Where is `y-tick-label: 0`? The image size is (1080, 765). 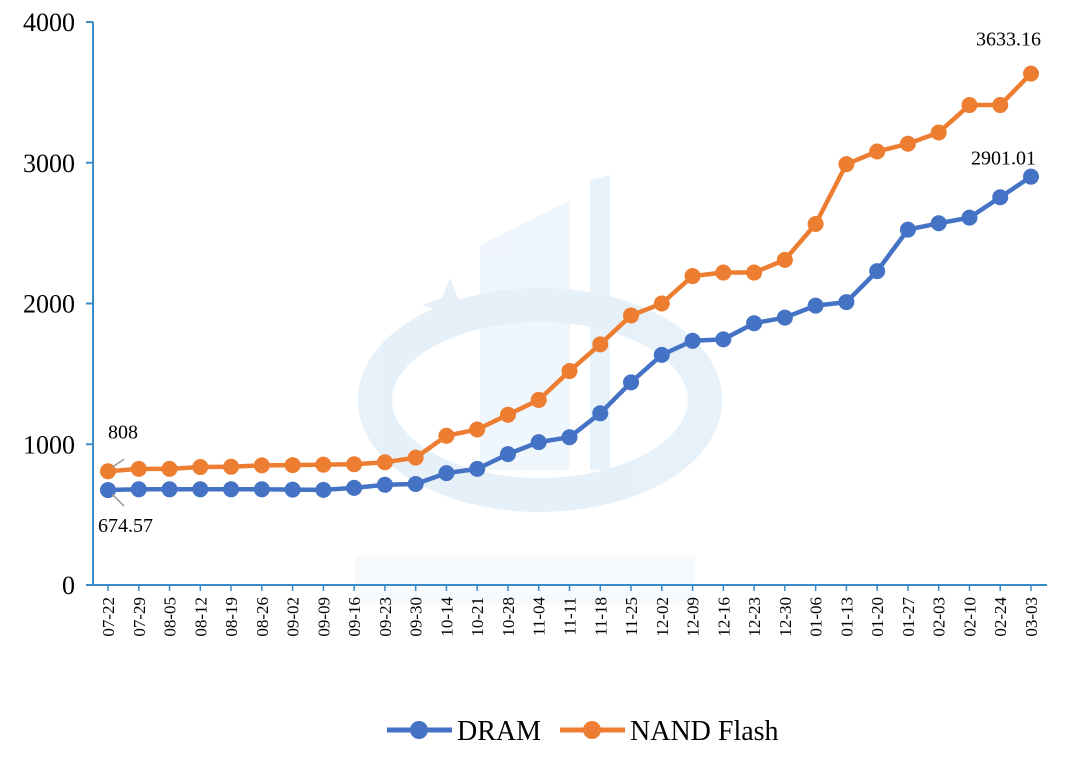
y-tick-label: 0 is located at coordinates (68, 585).